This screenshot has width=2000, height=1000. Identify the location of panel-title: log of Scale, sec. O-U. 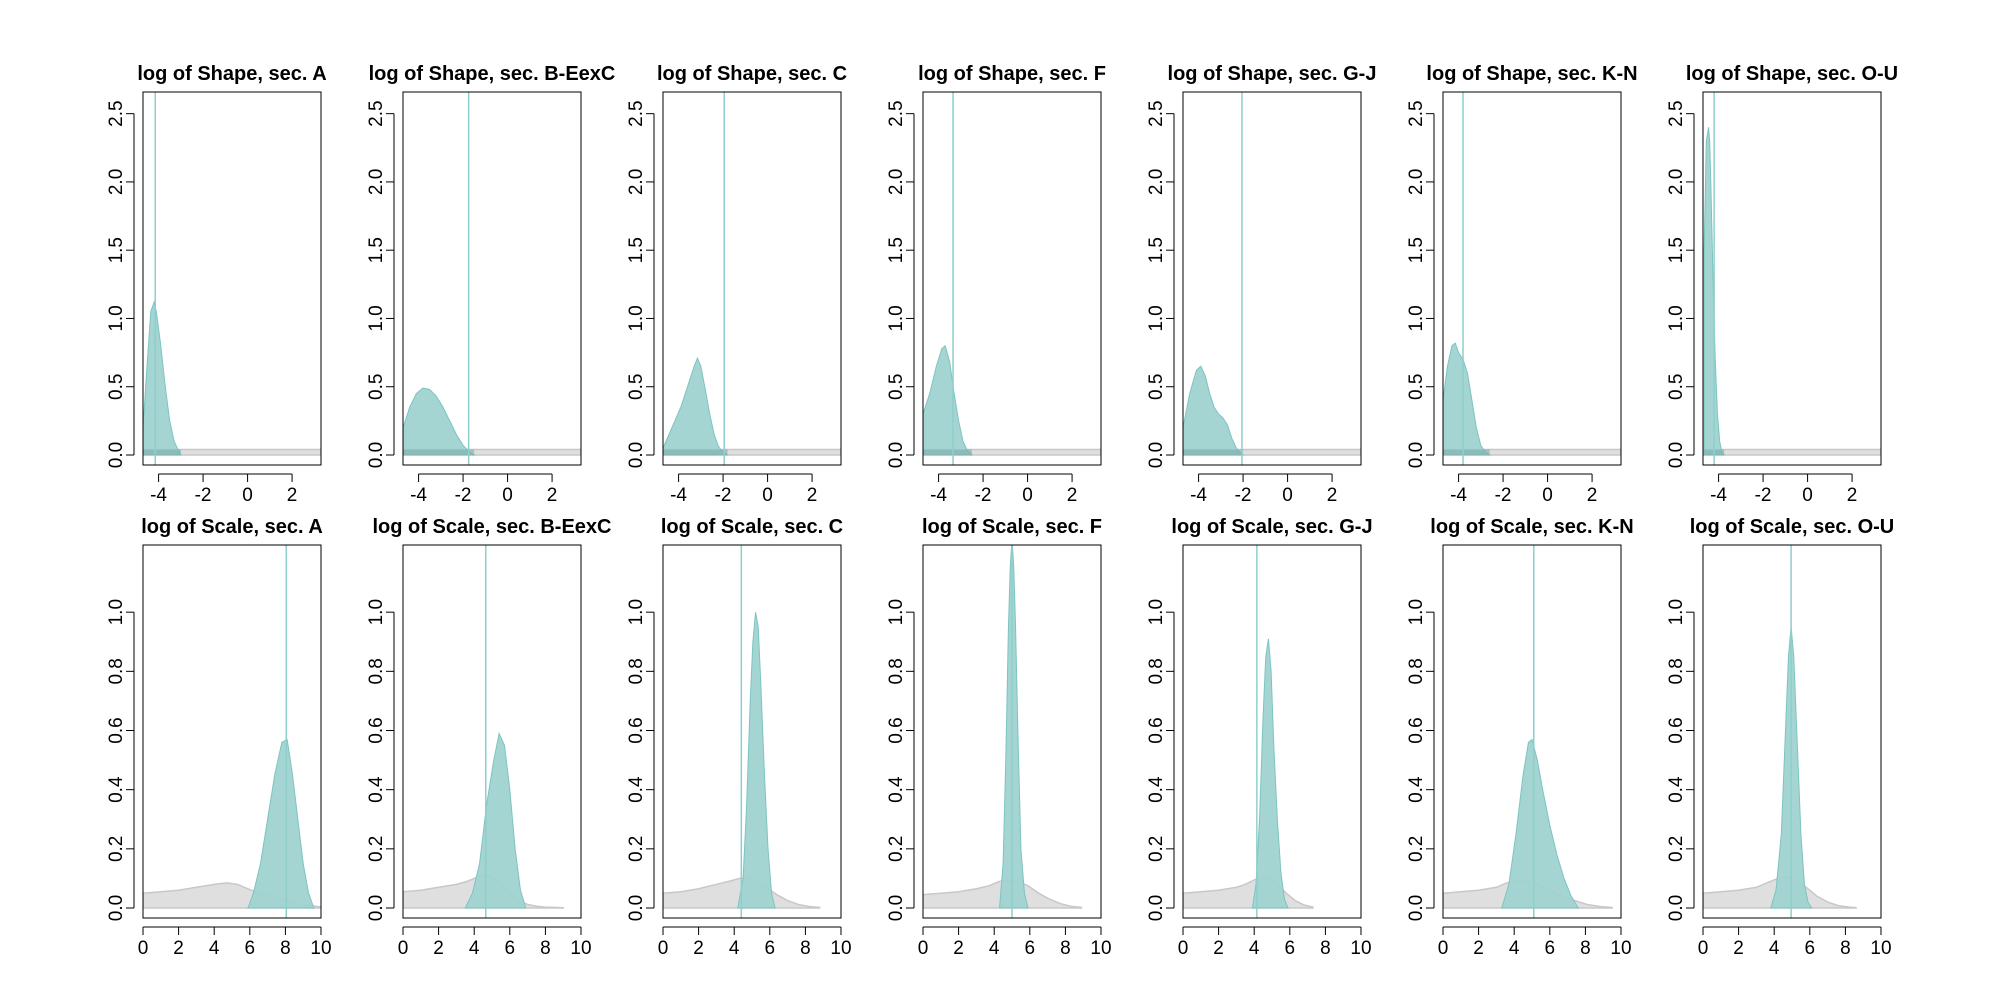
(1792, 527).